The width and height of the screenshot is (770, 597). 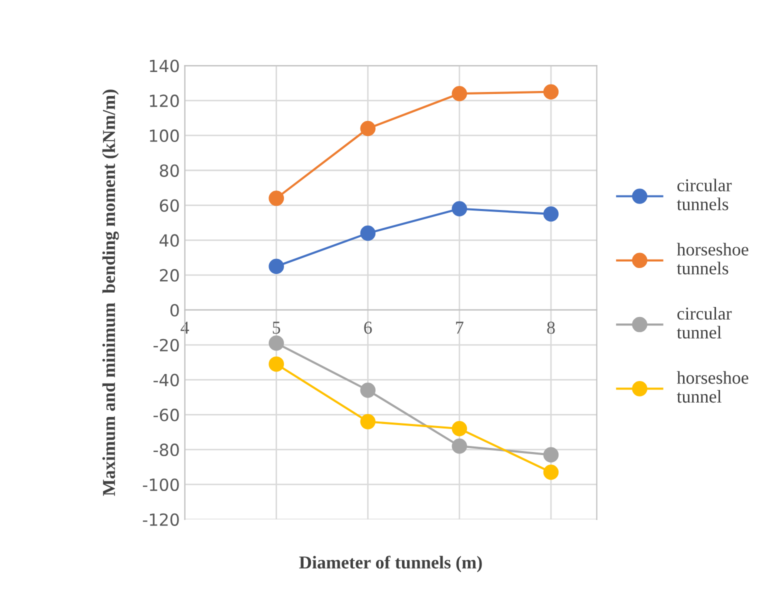 What do you see at coordinates (166, 415) in the screenshot?
I see `y-tick-label: -60` at bounding box center [166, 415].